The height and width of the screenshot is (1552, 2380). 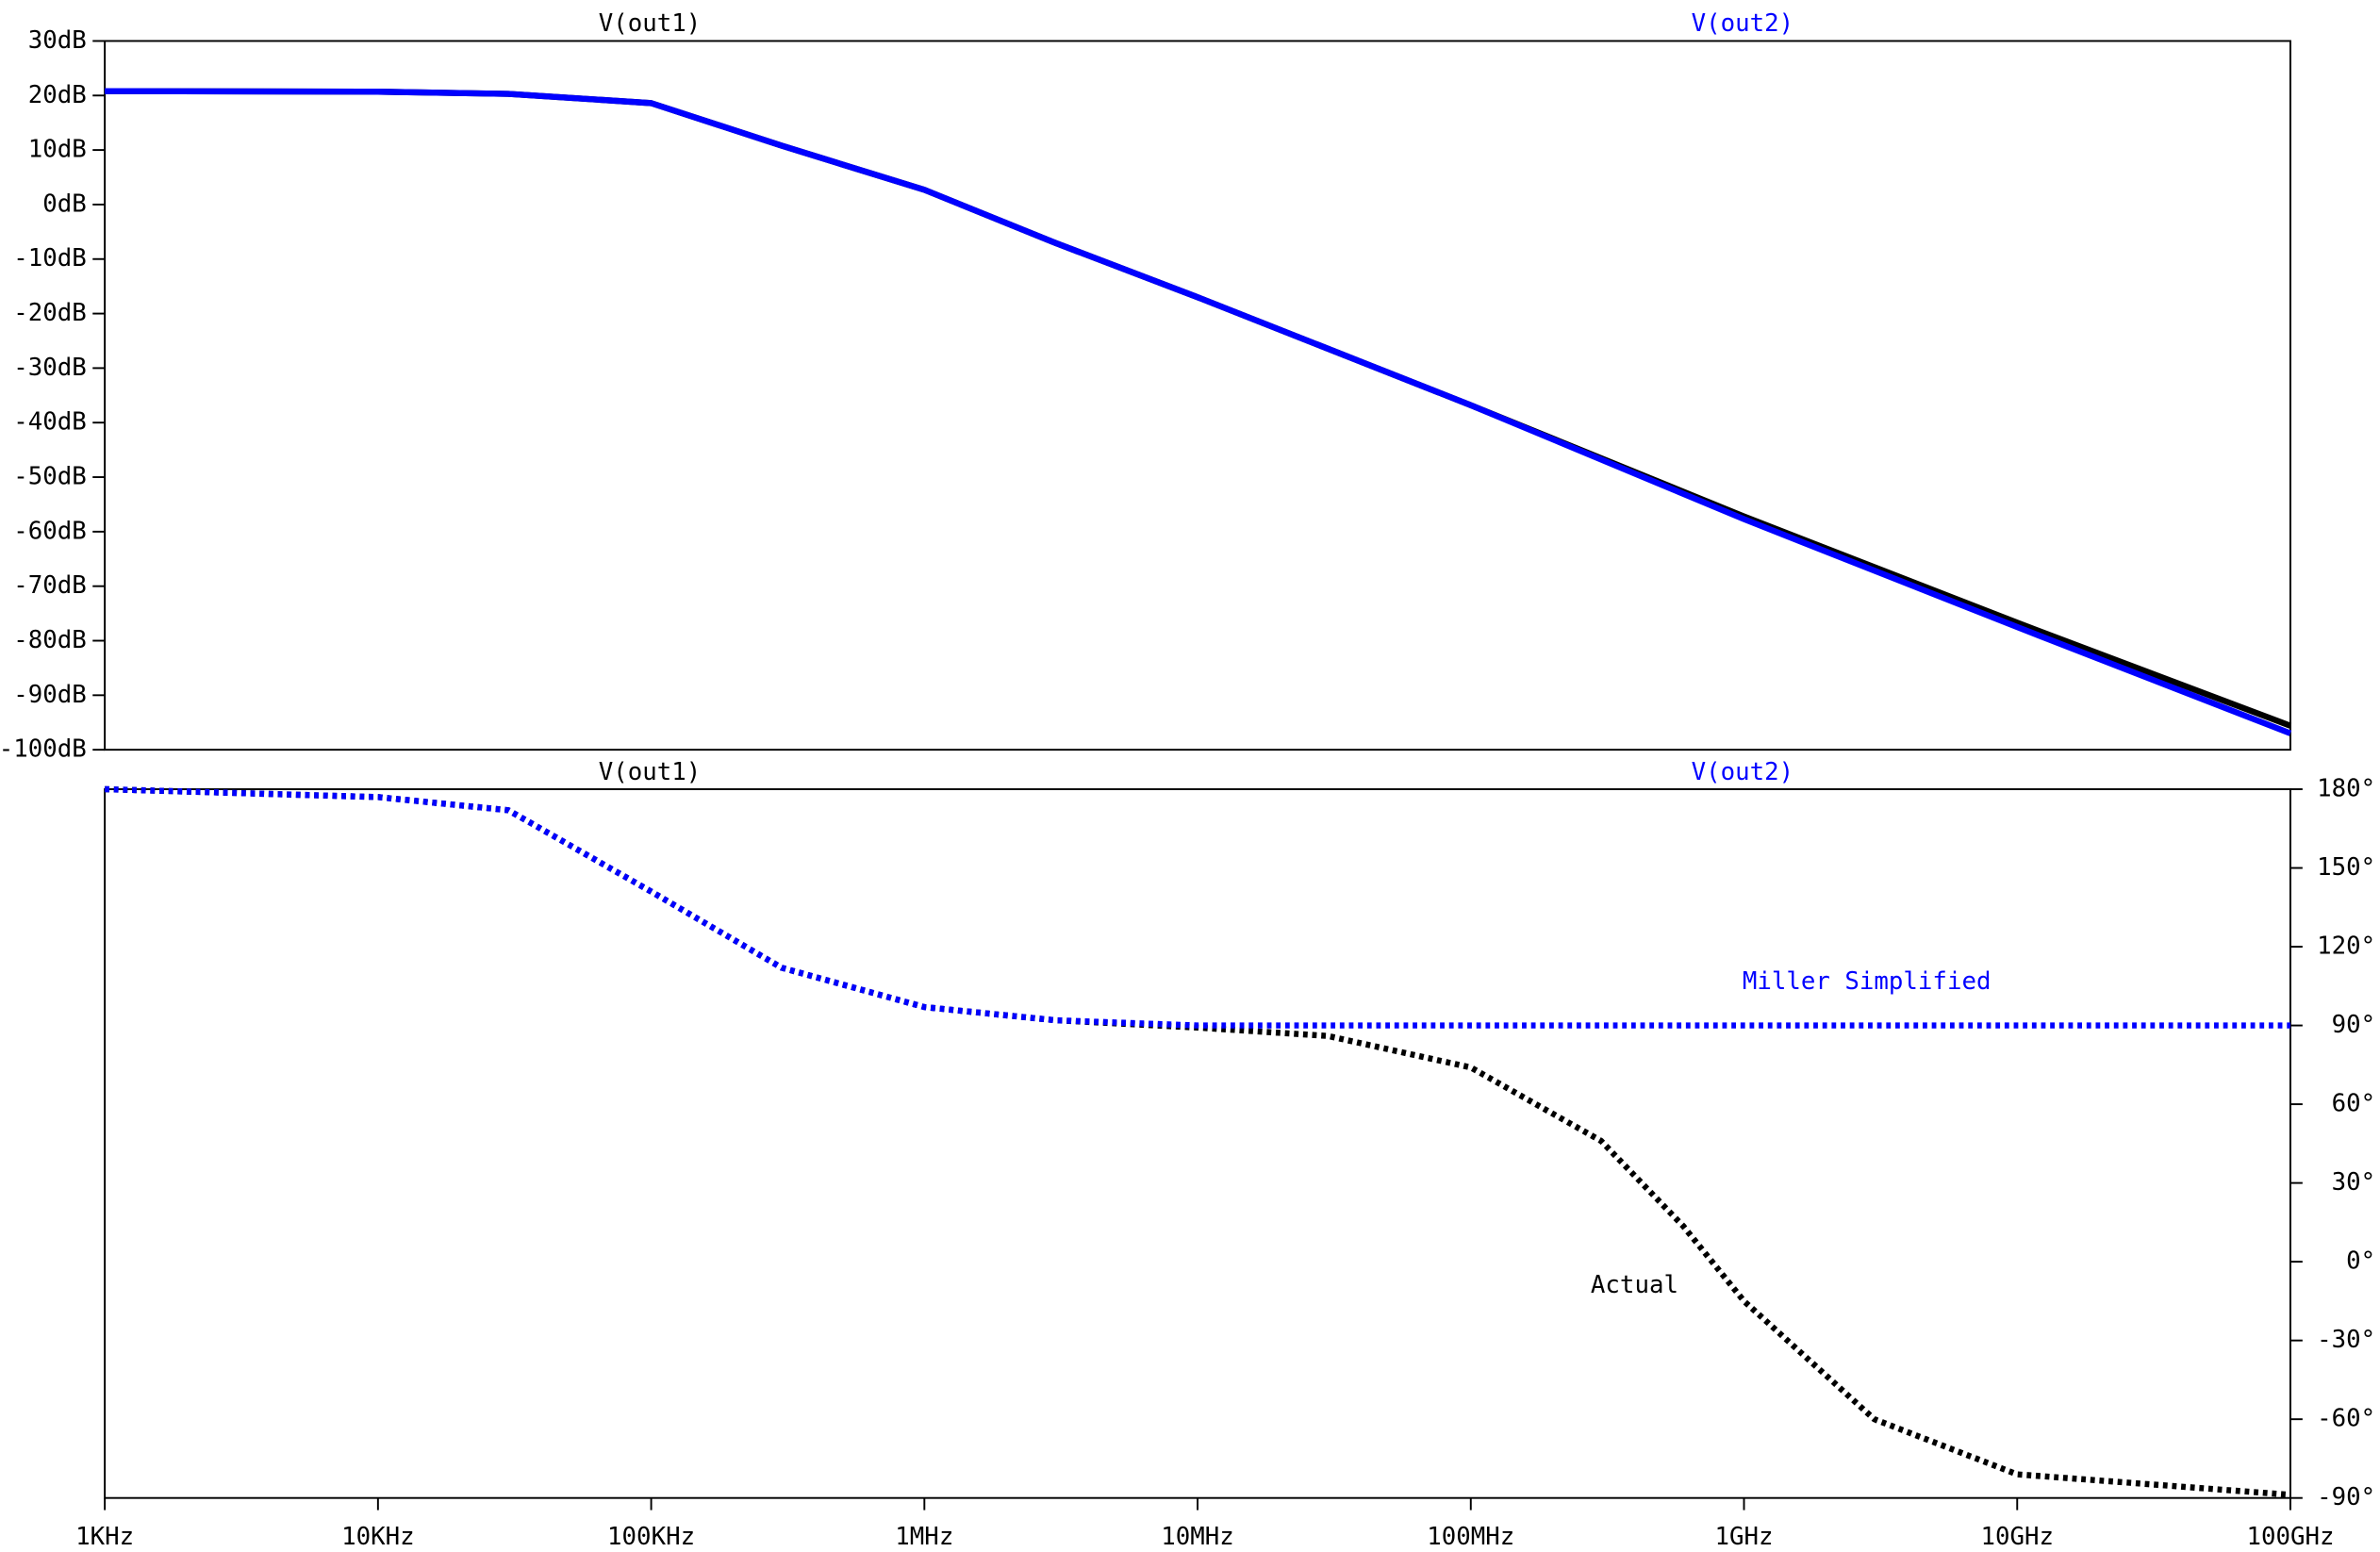 I want to click on x-tick-label: 10KHz, so click(x=378, y=1537).